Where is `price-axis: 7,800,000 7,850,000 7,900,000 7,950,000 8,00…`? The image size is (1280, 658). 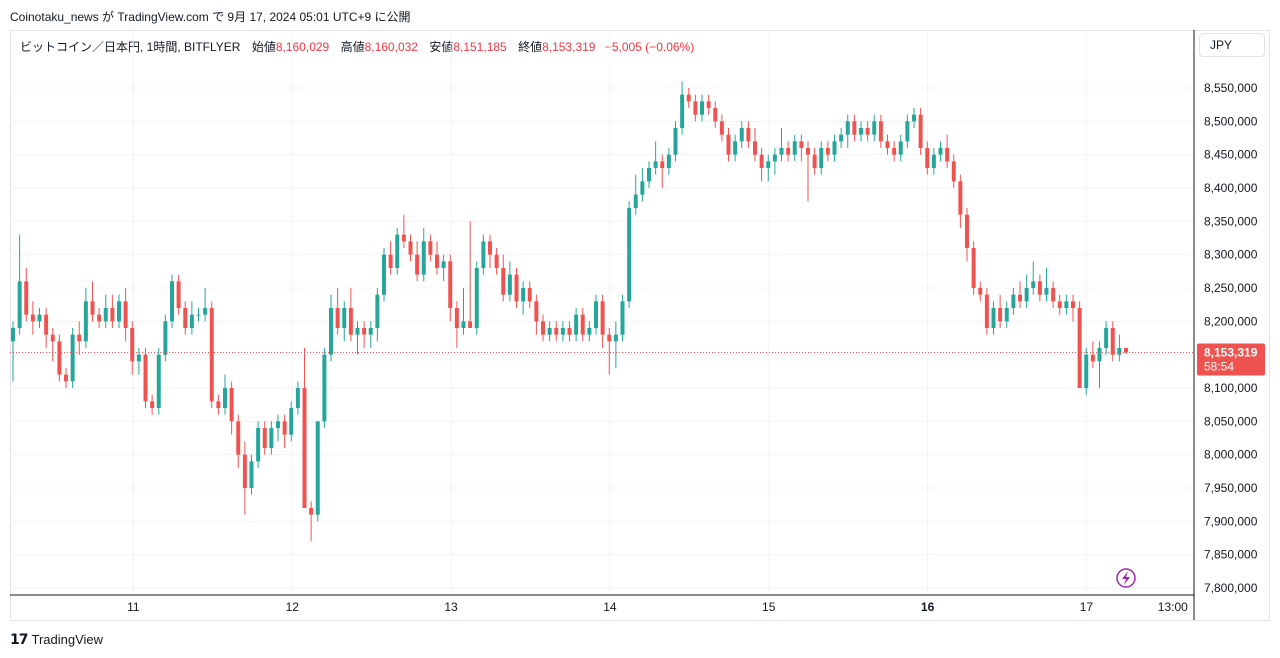
price-axis: 7,800,000 7,850,000 7,900,000 7,950,000 8,00… is located at coordinates (1231, 338).